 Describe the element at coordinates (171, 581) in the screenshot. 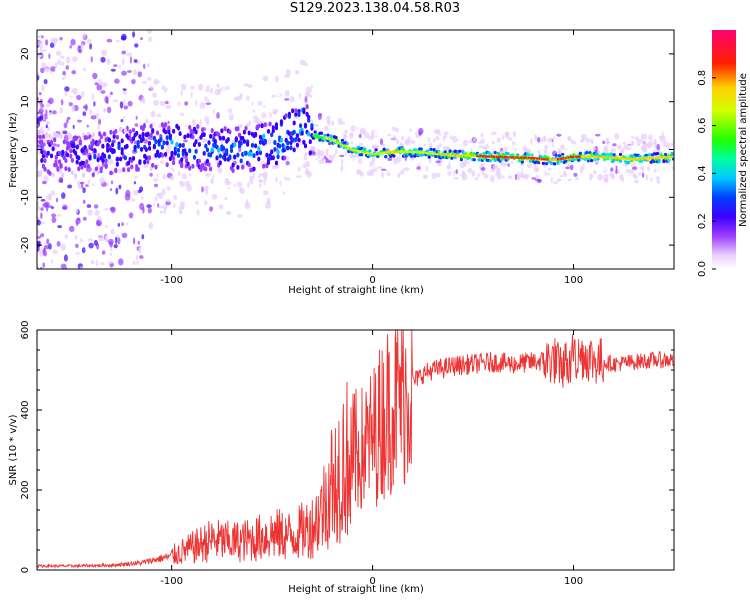

I see `x-tick-label: -100` at that location.